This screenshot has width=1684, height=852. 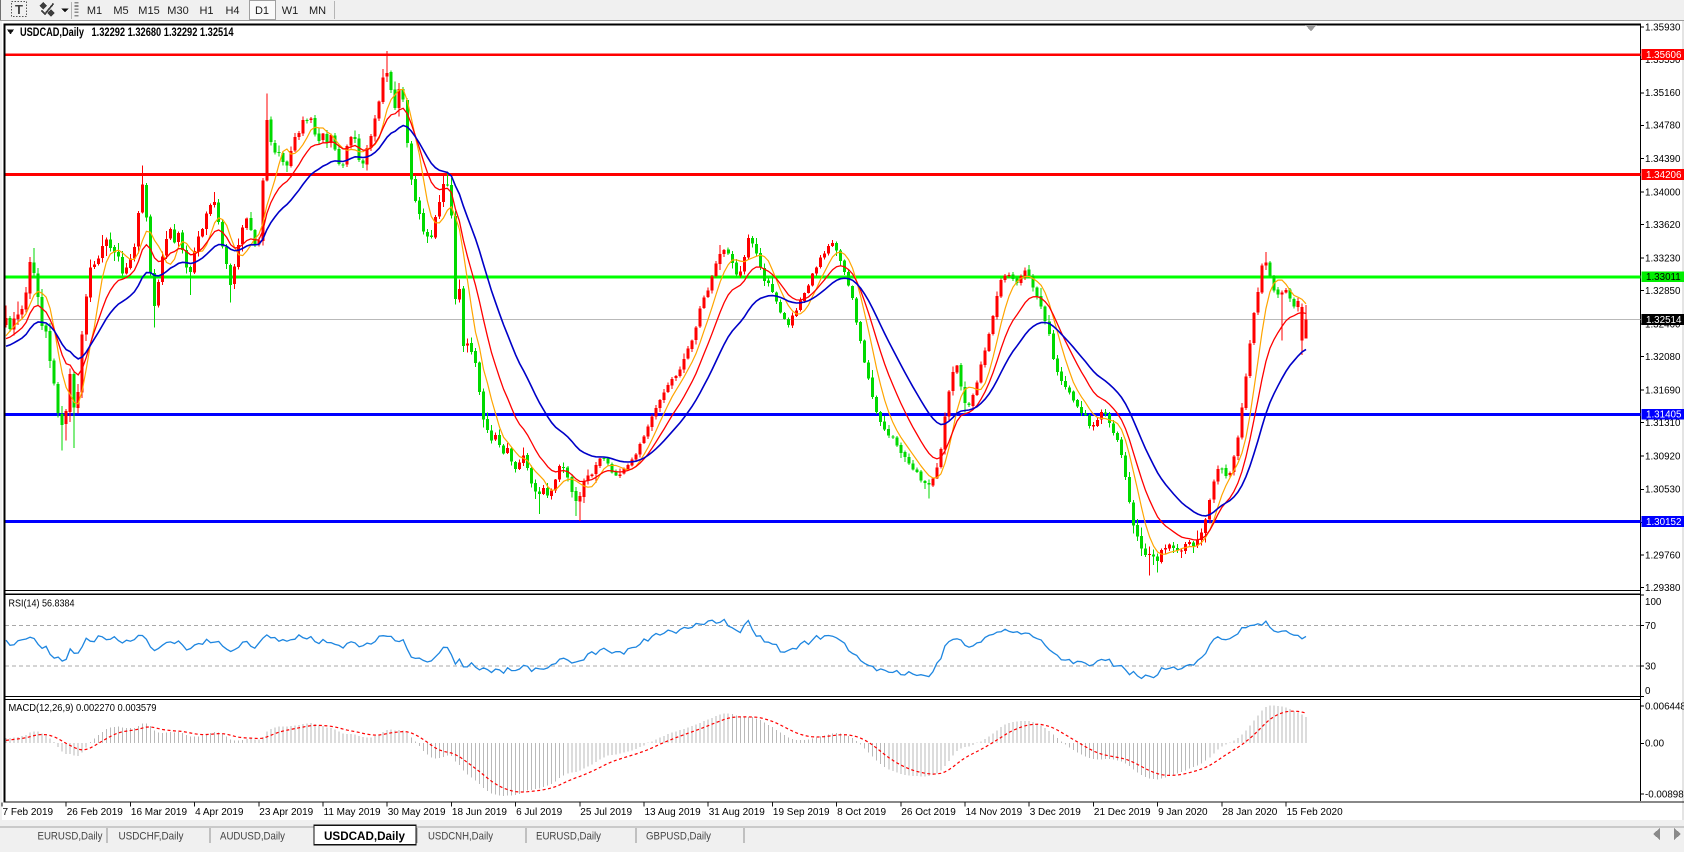 I want to click on svg-text: M15, so click(x=148, y=11).